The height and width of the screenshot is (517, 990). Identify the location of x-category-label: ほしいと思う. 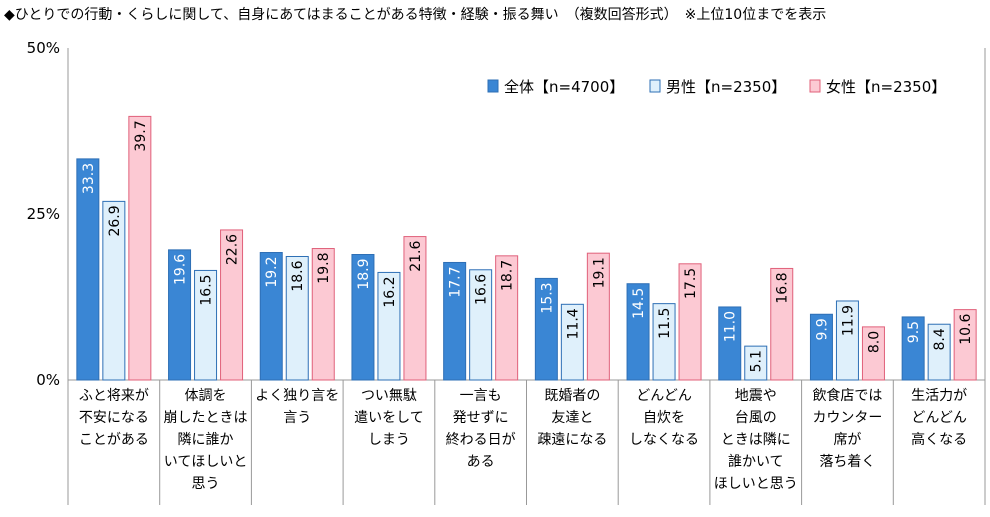
(756, 484).